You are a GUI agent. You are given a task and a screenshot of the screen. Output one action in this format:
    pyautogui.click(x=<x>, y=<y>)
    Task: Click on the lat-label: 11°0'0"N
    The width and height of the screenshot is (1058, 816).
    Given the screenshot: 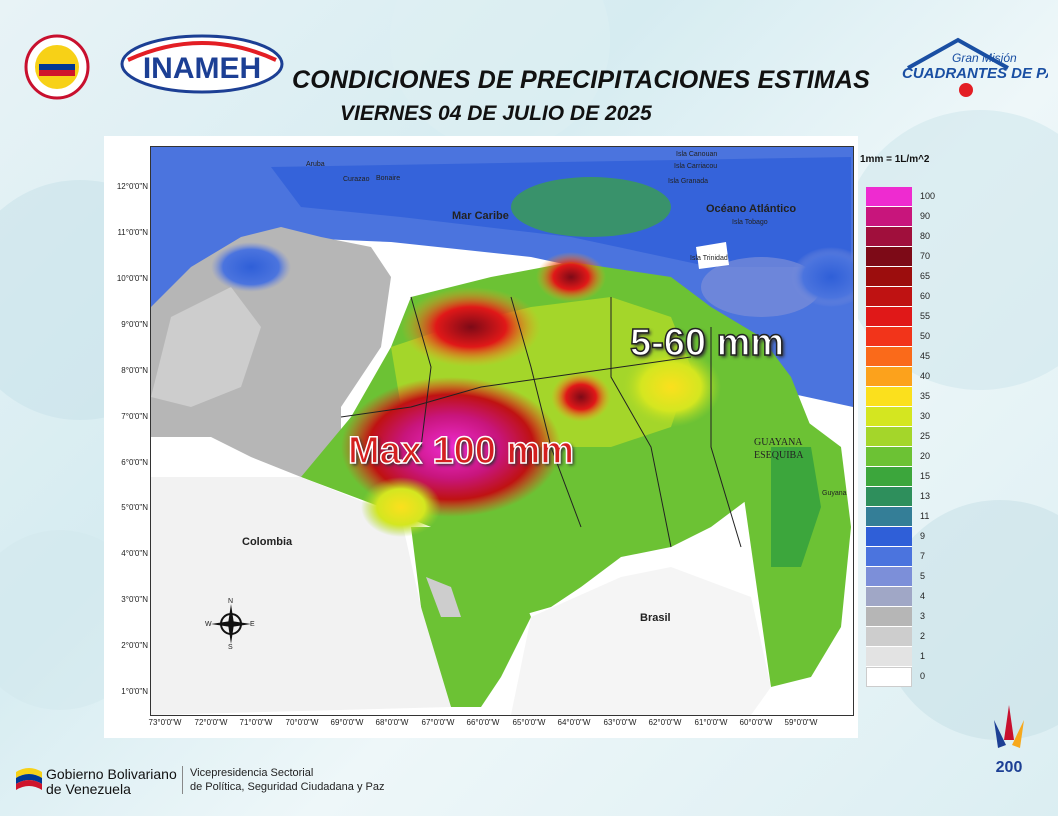 What is the action you would take?
    pyautogui.click(x=132, y=232)
    